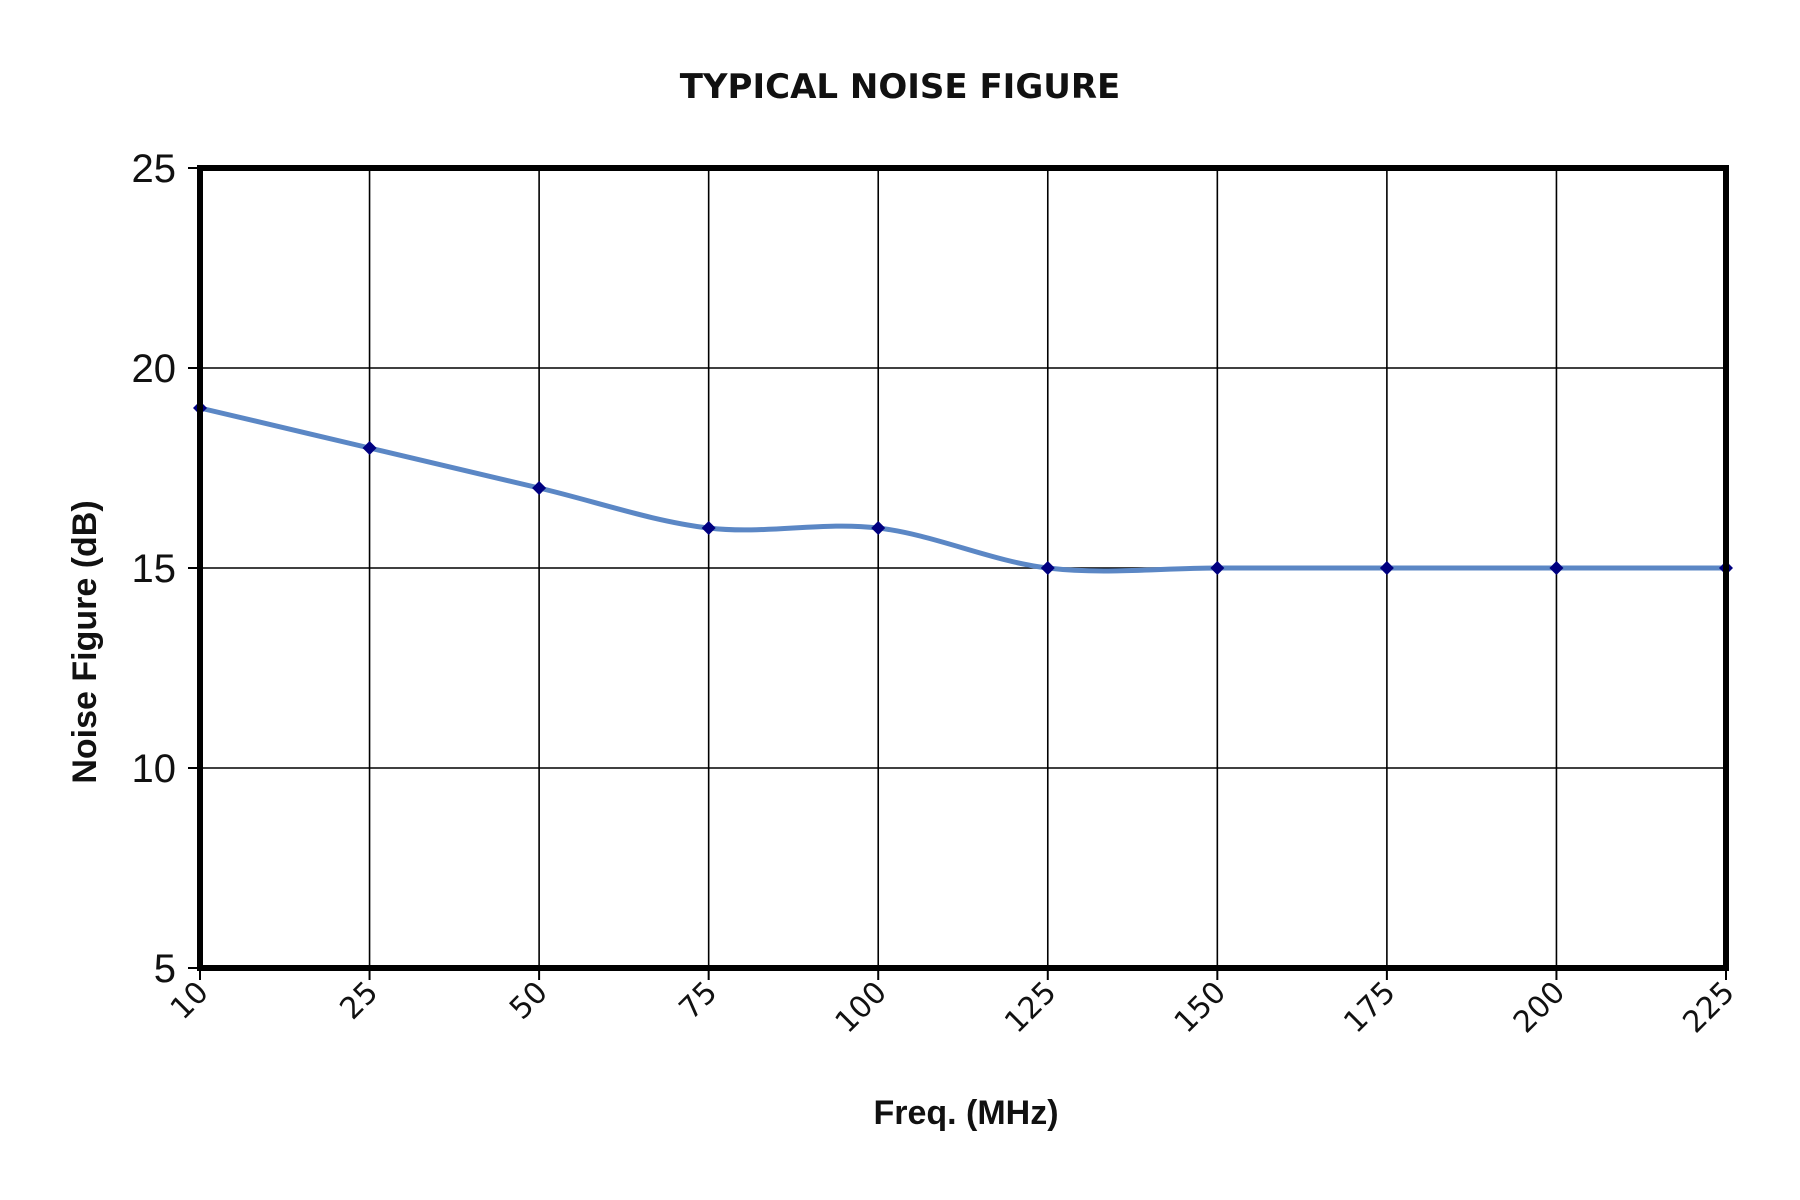 This screenshot has width=1800, height=1200. Describe the element at coordinates (965, 1113) in the screenshot. I see `x-axis-label: Freq. (MHz)` at that location.